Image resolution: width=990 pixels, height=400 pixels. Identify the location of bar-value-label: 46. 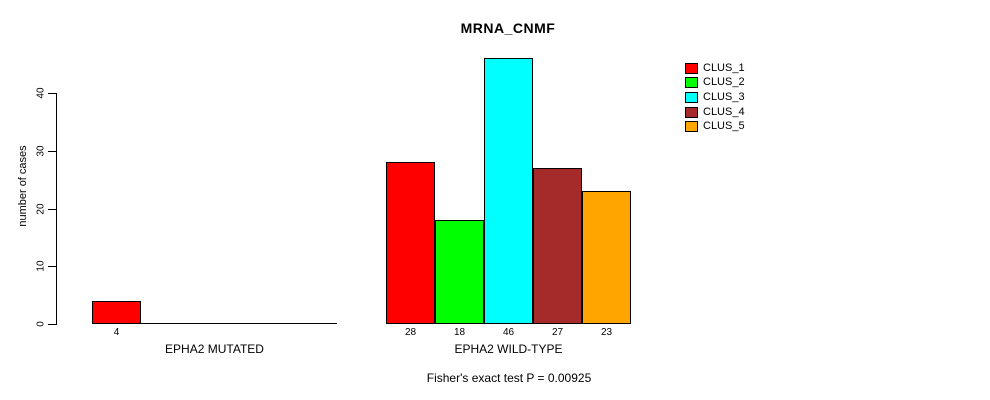
(508, 332).